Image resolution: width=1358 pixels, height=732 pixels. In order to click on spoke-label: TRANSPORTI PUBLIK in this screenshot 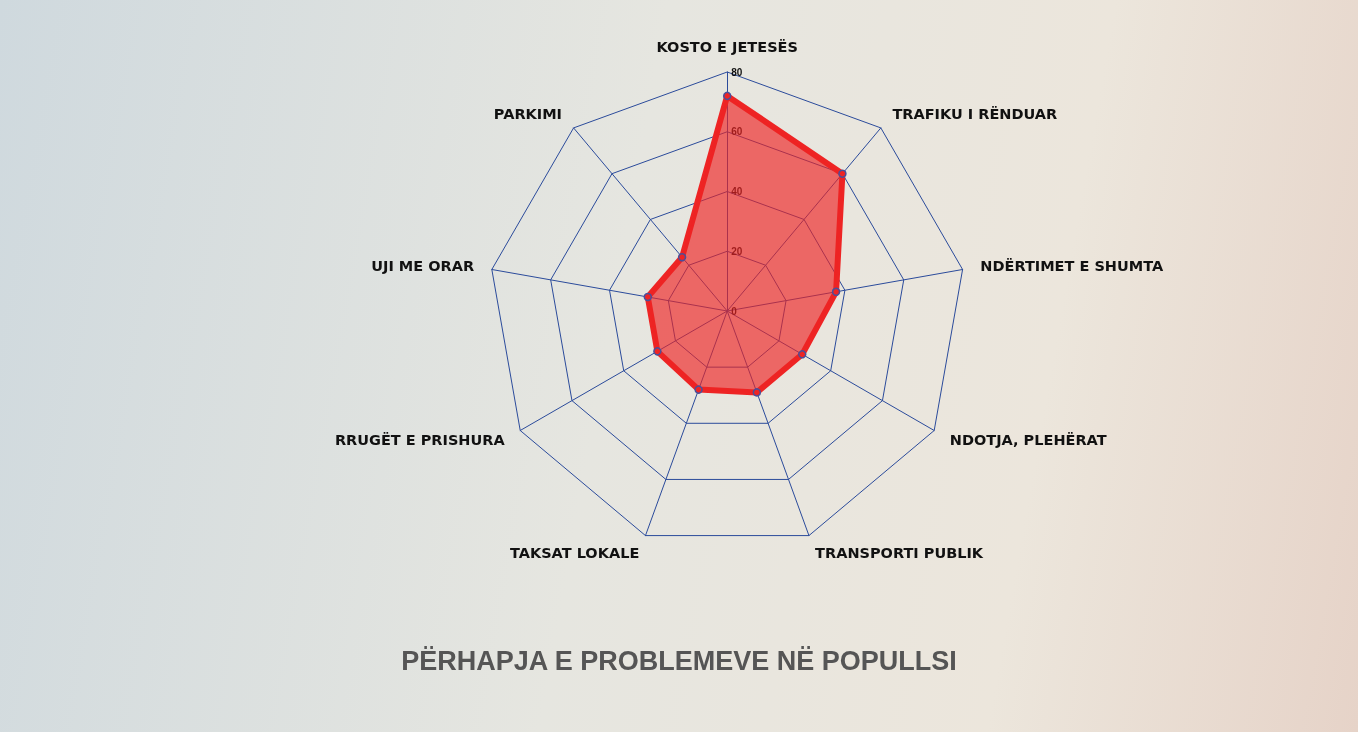, I will do `click(899, 552)`.